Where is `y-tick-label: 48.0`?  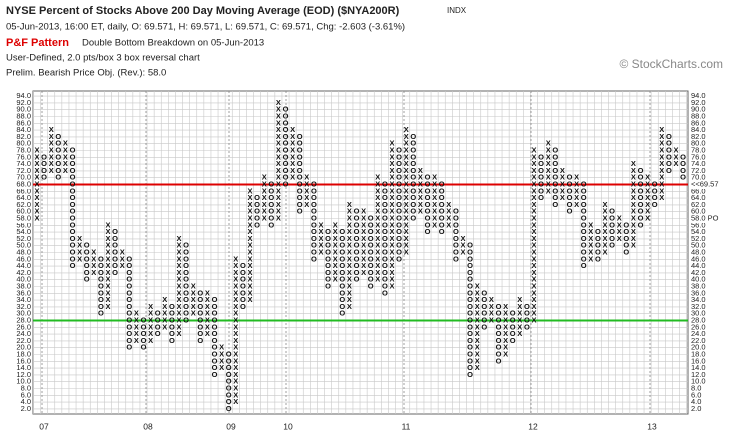 y-tick-label: 48.0 is located at coordinates (23, 251).